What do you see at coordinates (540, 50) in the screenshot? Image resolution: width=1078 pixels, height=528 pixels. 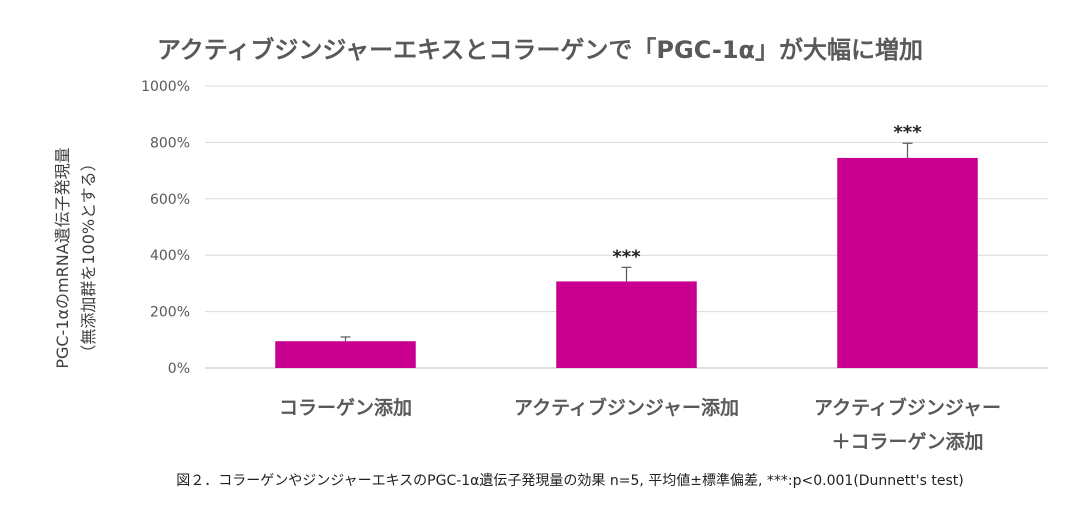 I see `chart-title: アクティブジンジャーエキスとコラーゲンで「PGC-1α」が大幅に増加` at bounding box center [540, 50].